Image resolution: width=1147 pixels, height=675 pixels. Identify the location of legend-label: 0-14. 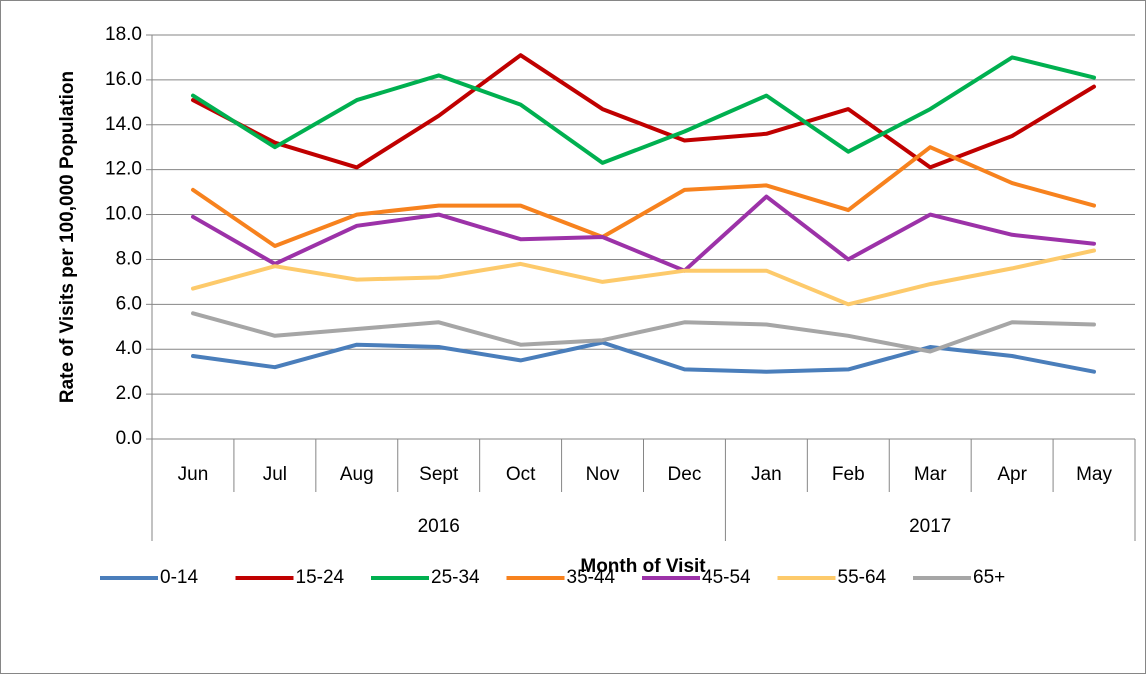
(179, 577).